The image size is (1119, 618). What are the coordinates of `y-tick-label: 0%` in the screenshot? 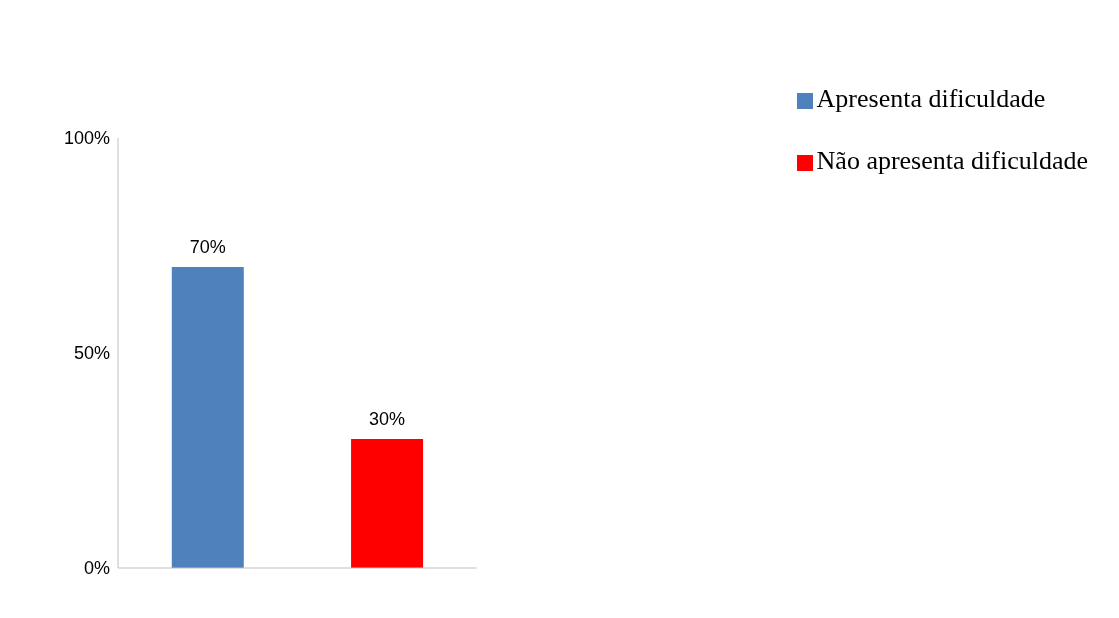 It's located at (96, 568).